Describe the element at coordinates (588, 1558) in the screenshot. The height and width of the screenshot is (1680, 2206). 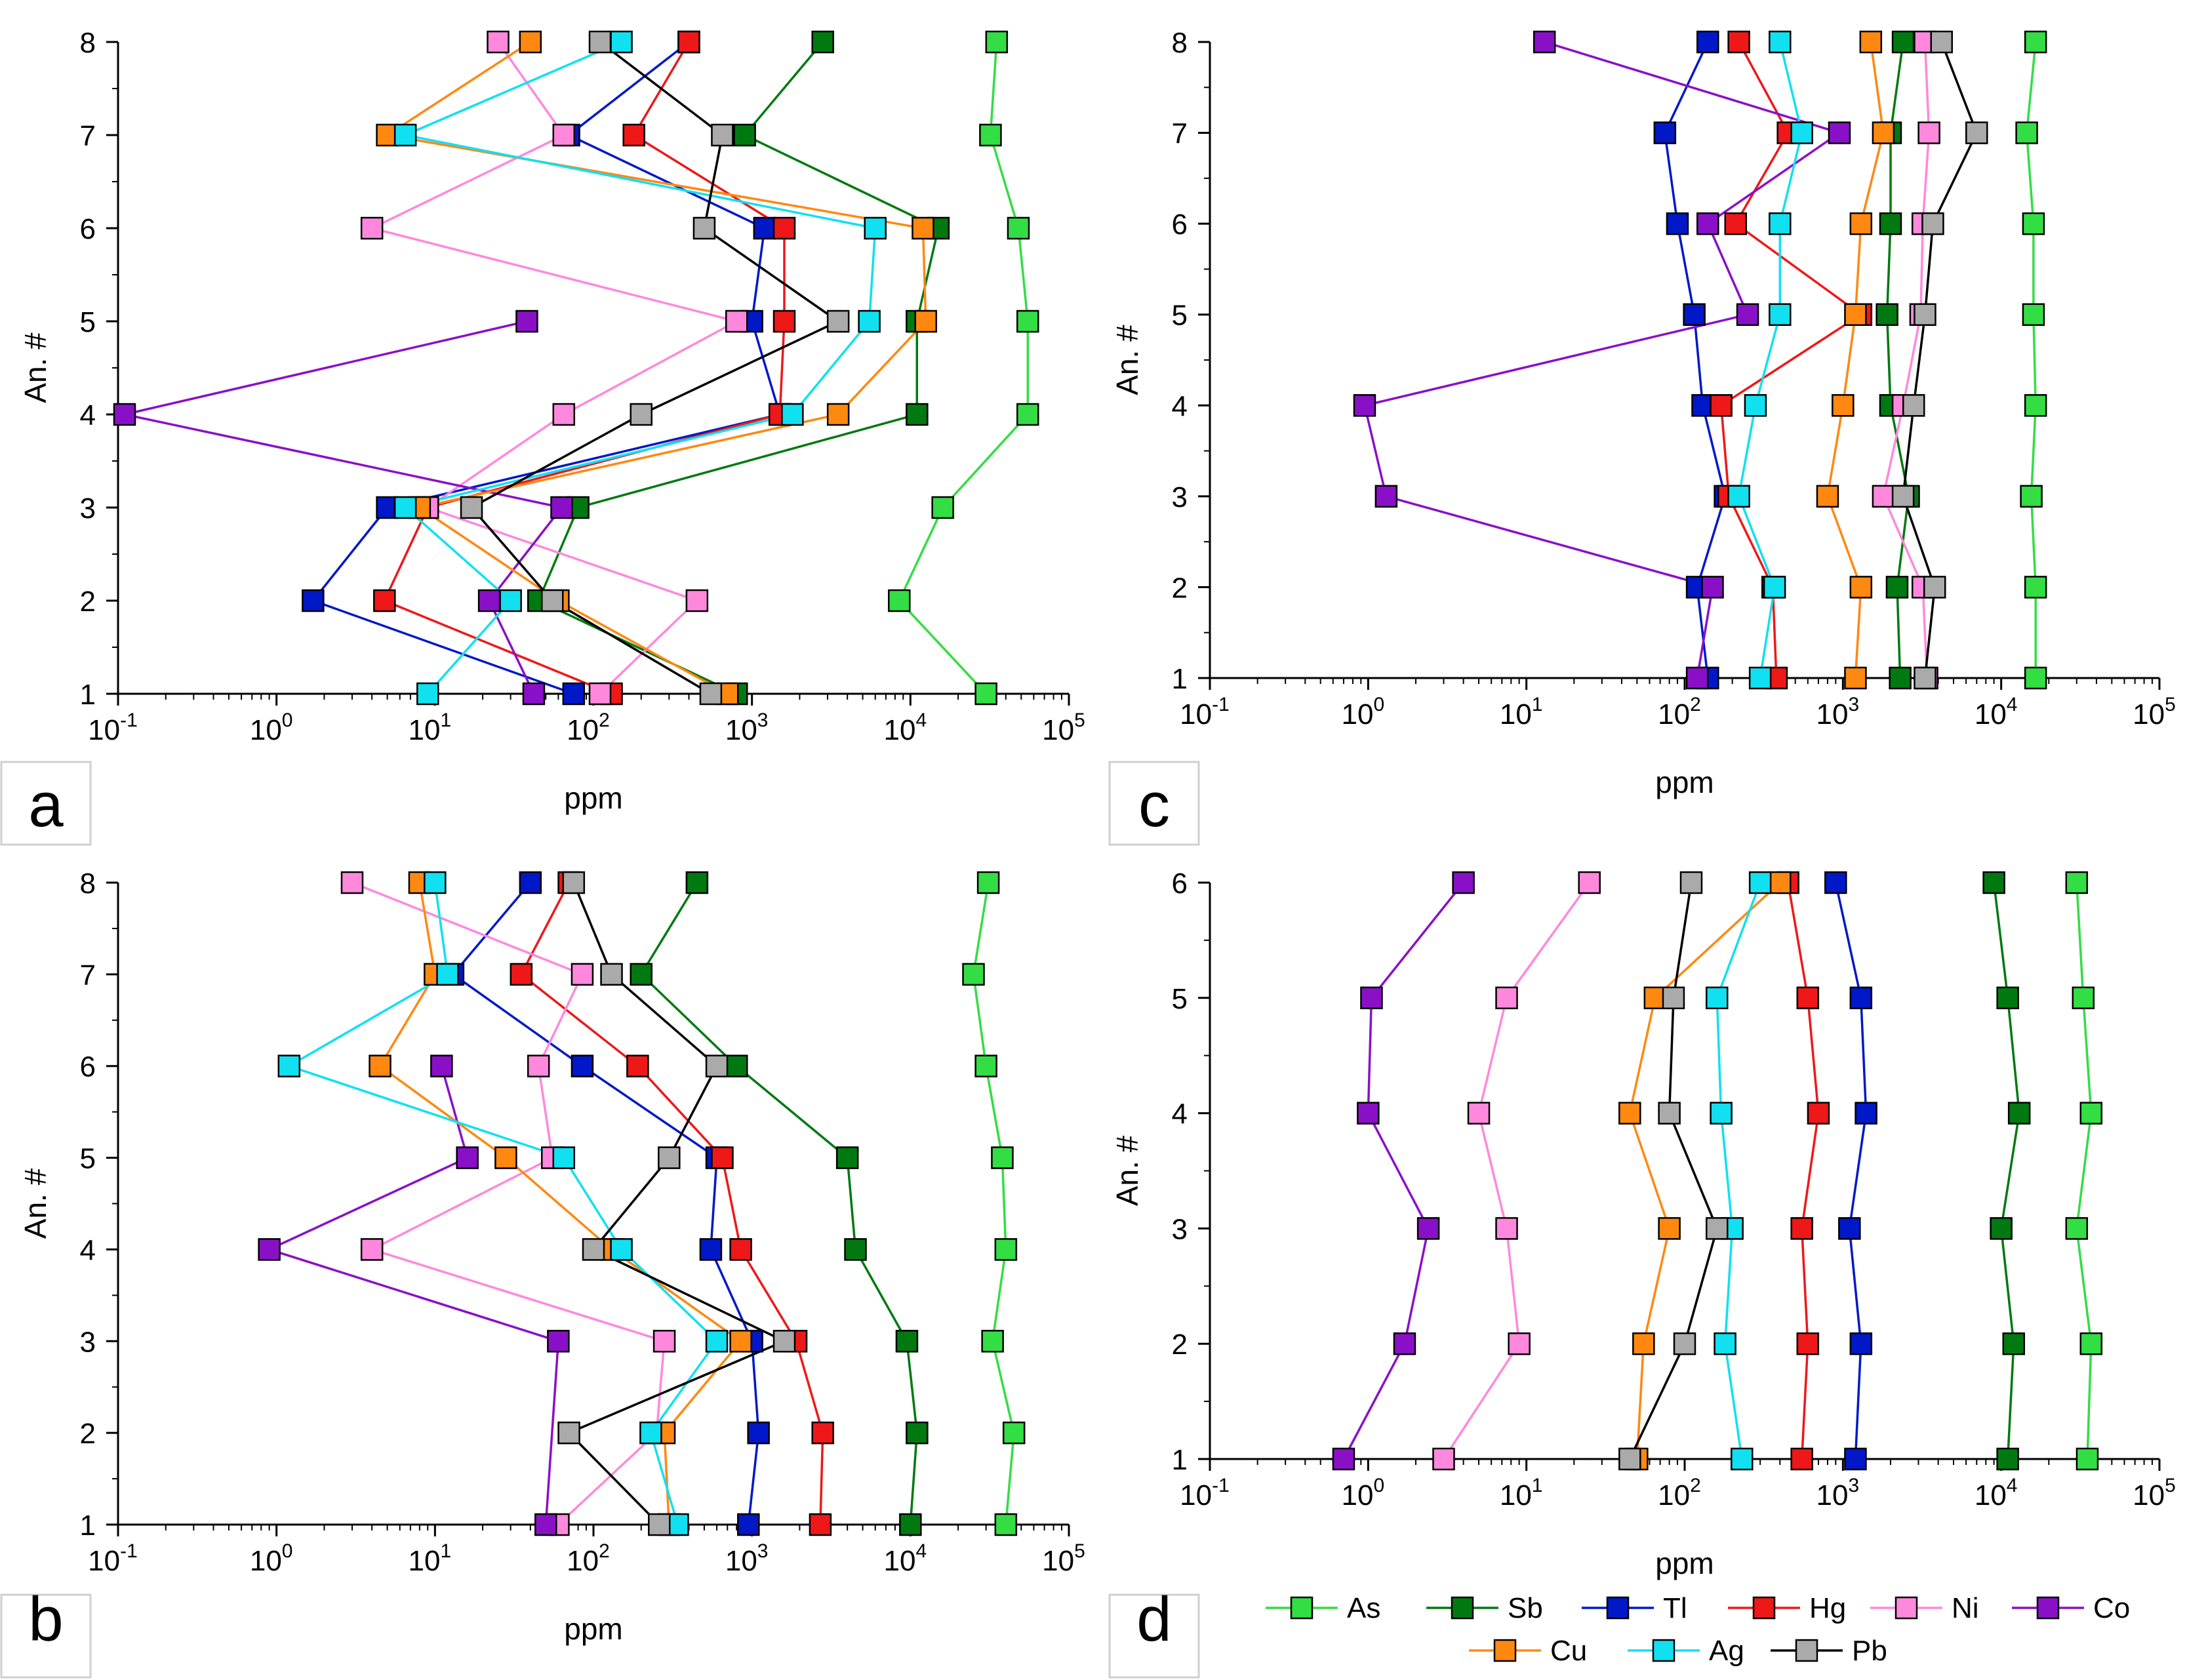
I see `x-tick-label: 10²` at that location.